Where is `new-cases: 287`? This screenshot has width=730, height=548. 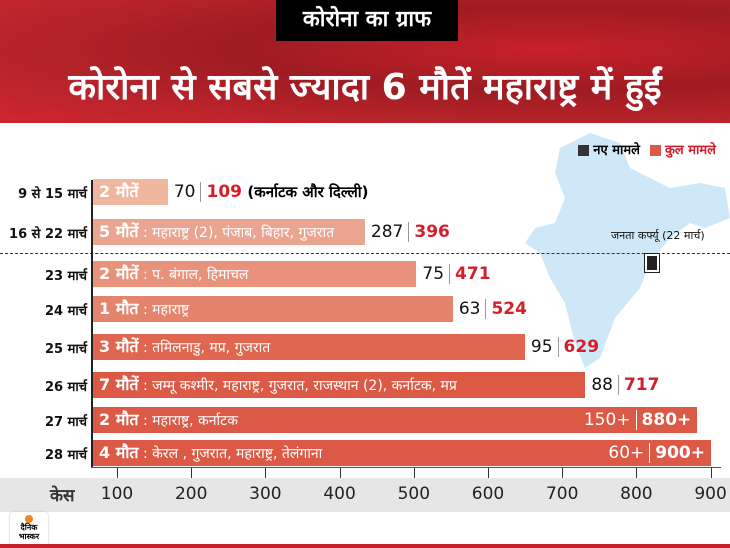
new-cases: 287 is located at coordinates (387, 232).